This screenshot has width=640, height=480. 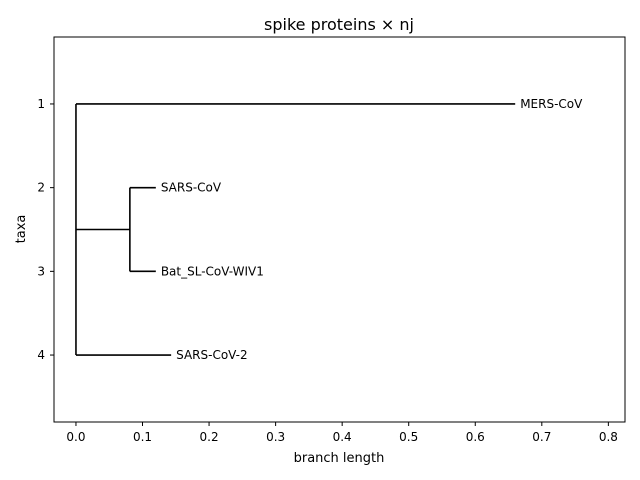 What do you see at coordinates (45, 229) in the screenshot?
I see `y-axis-ticks: 1 2 3 4` at bounding box center [45, 229].